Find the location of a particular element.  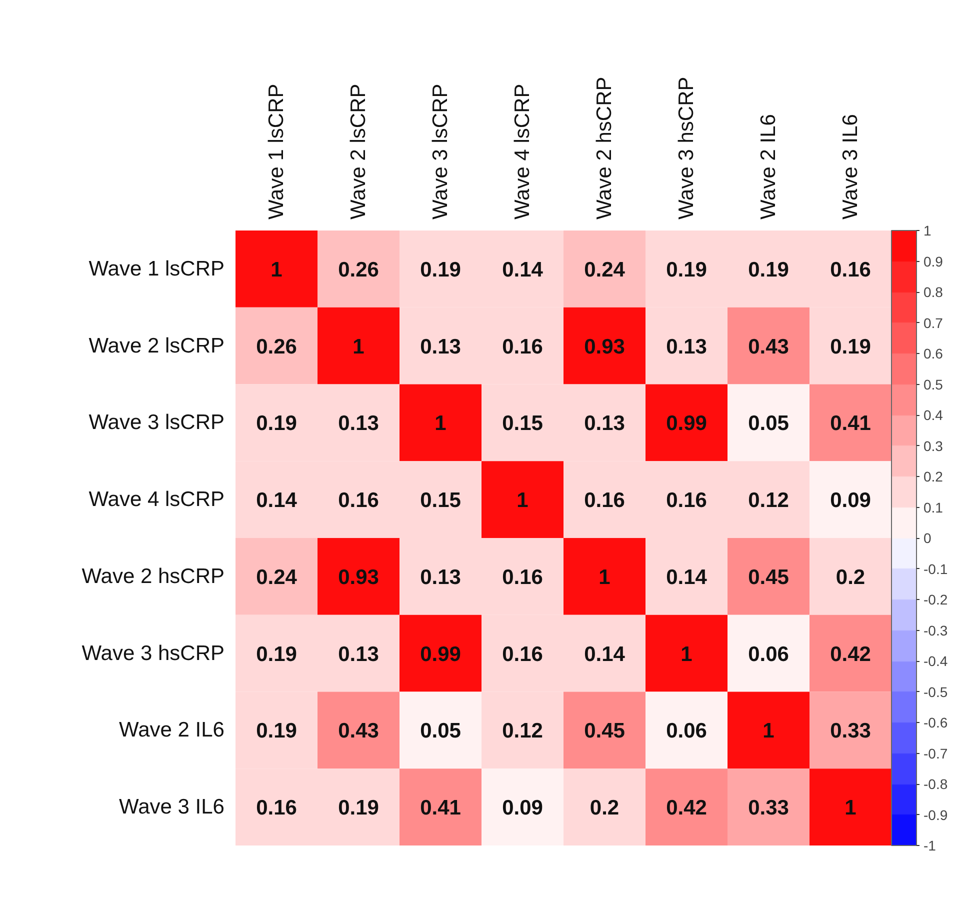

y-tick-label: Wave 3 hsCRP is located at coordinates (153, 653).